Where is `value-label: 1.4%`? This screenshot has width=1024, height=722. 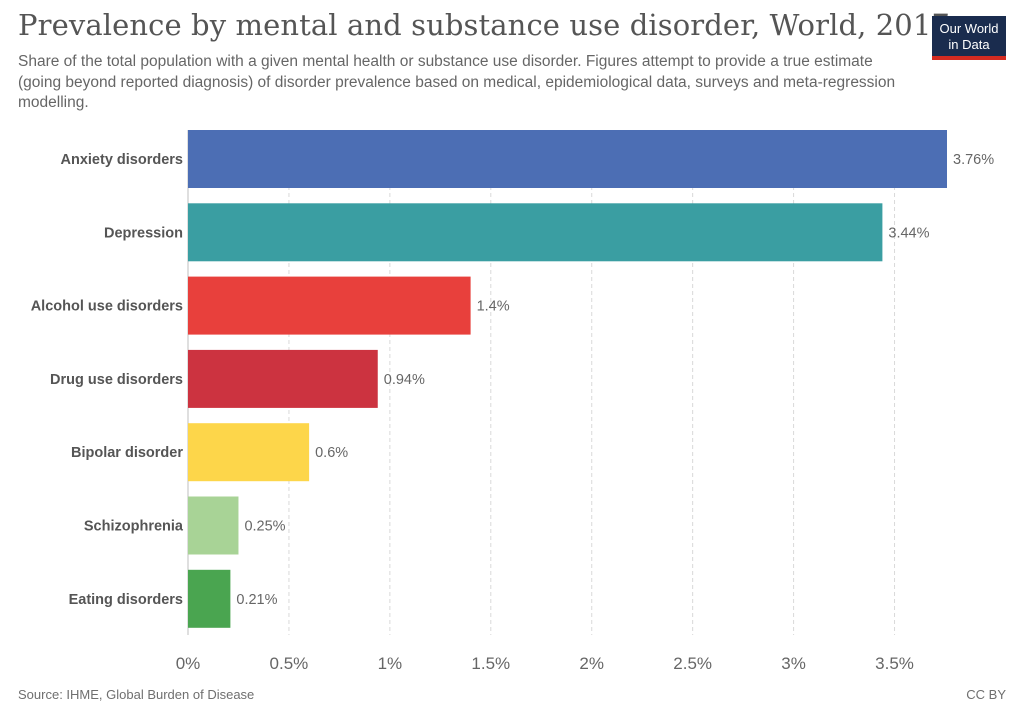
value-label: 1.4% is located at coordinates (493, 307).